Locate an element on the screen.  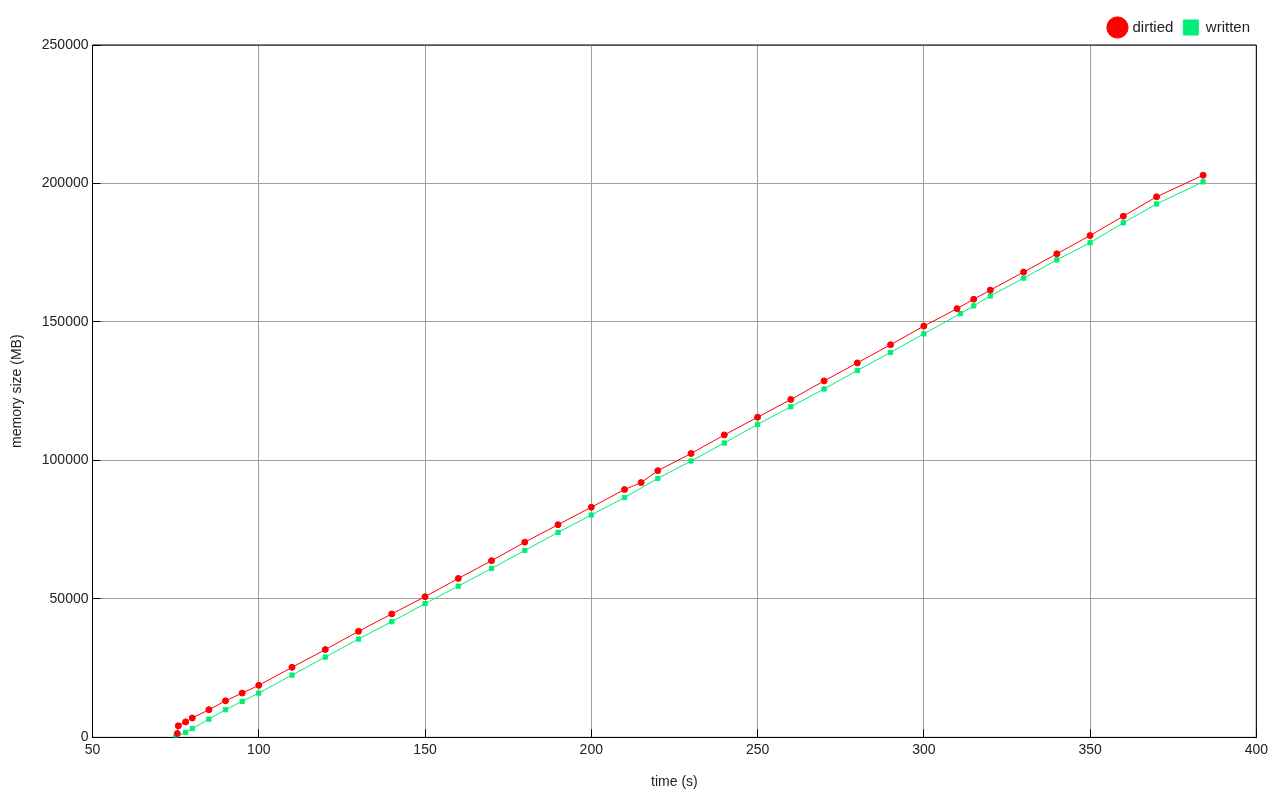
x-tick-label: 200 is located at coordinates (591, 748).